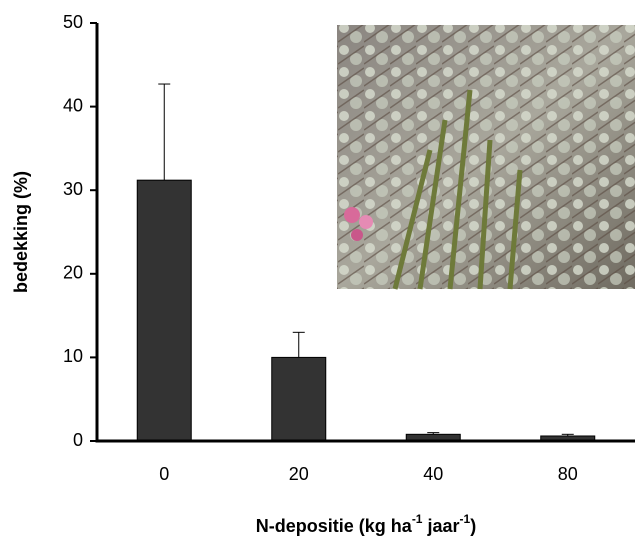  I want to click on y-tick-label: 30, so click(73, 189).